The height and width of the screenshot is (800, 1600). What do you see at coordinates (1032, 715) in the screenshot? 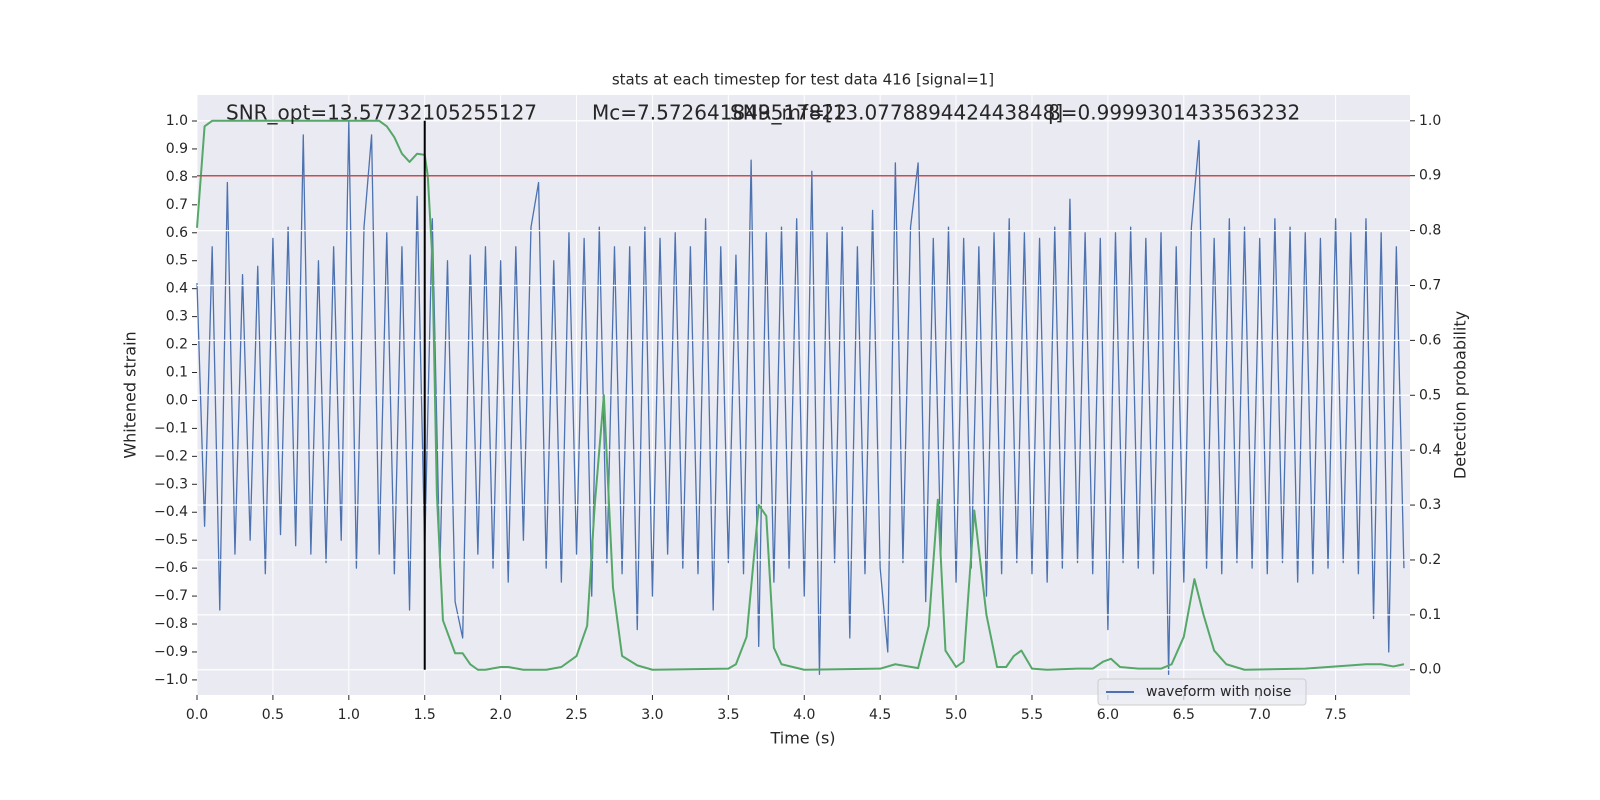
I see `x-tick-label: 5.5` at bounding box center [1032, 715].